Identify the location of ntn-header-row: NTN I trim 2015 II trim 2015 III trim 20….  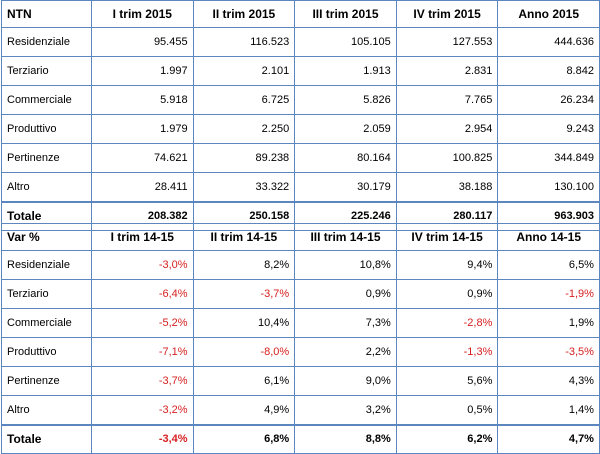
(300, 14).